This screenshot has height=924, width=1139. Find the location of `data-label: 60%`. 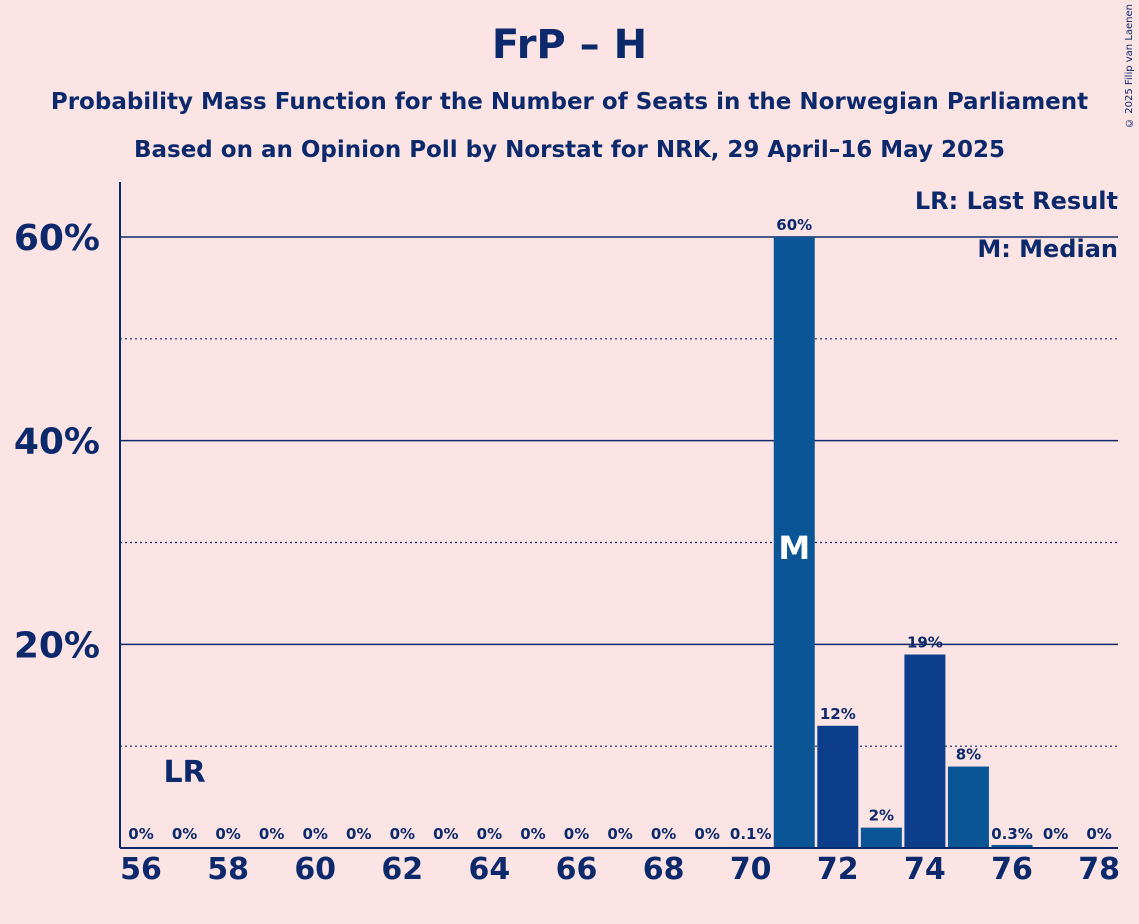

data-label: 60% is located at coordinates (794, 225).